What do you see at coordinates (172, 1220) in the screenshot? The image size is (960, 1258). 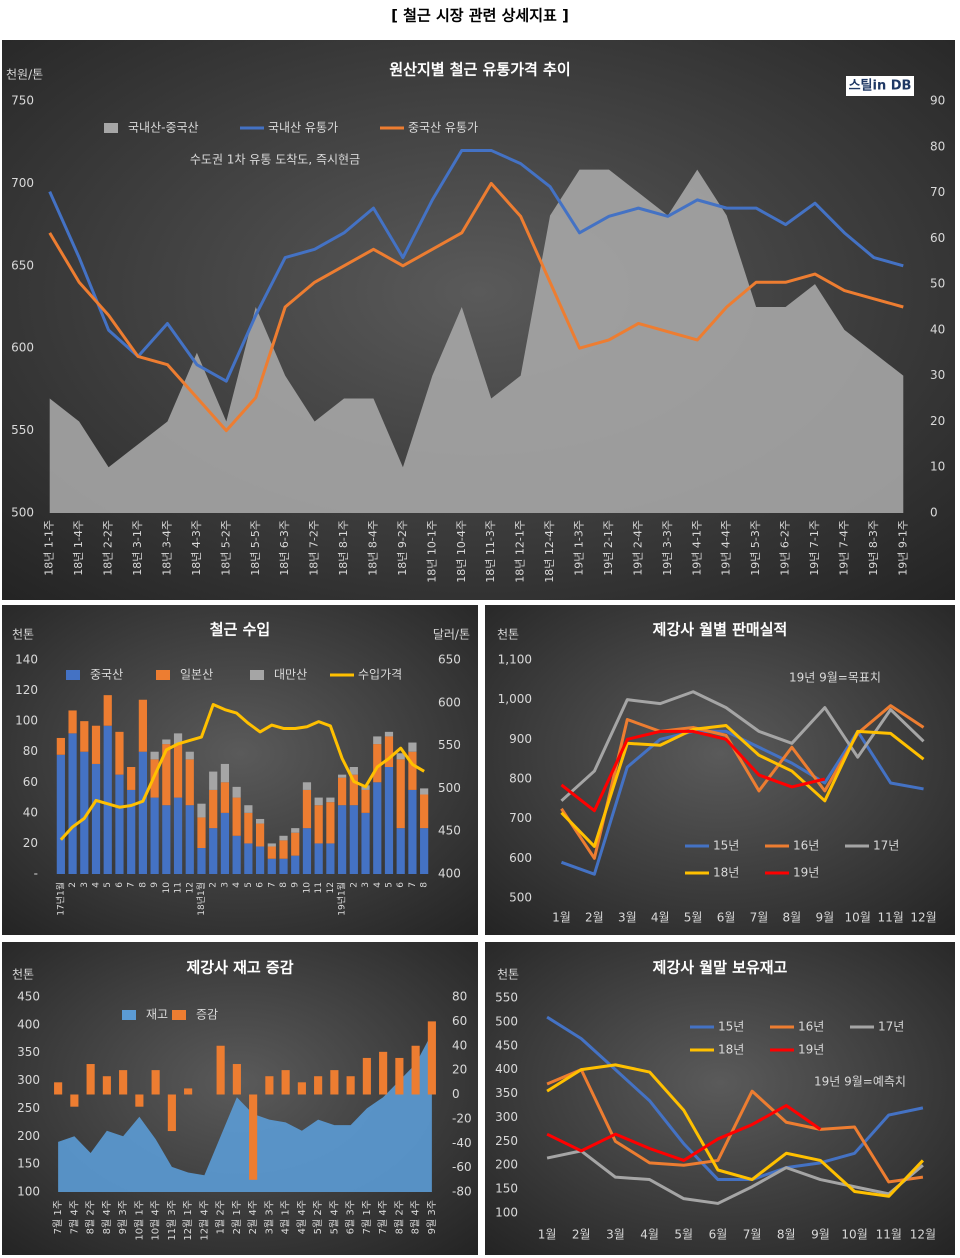 I see `x-tick-label: 11월 3주` at bounding box center [172, 1220].